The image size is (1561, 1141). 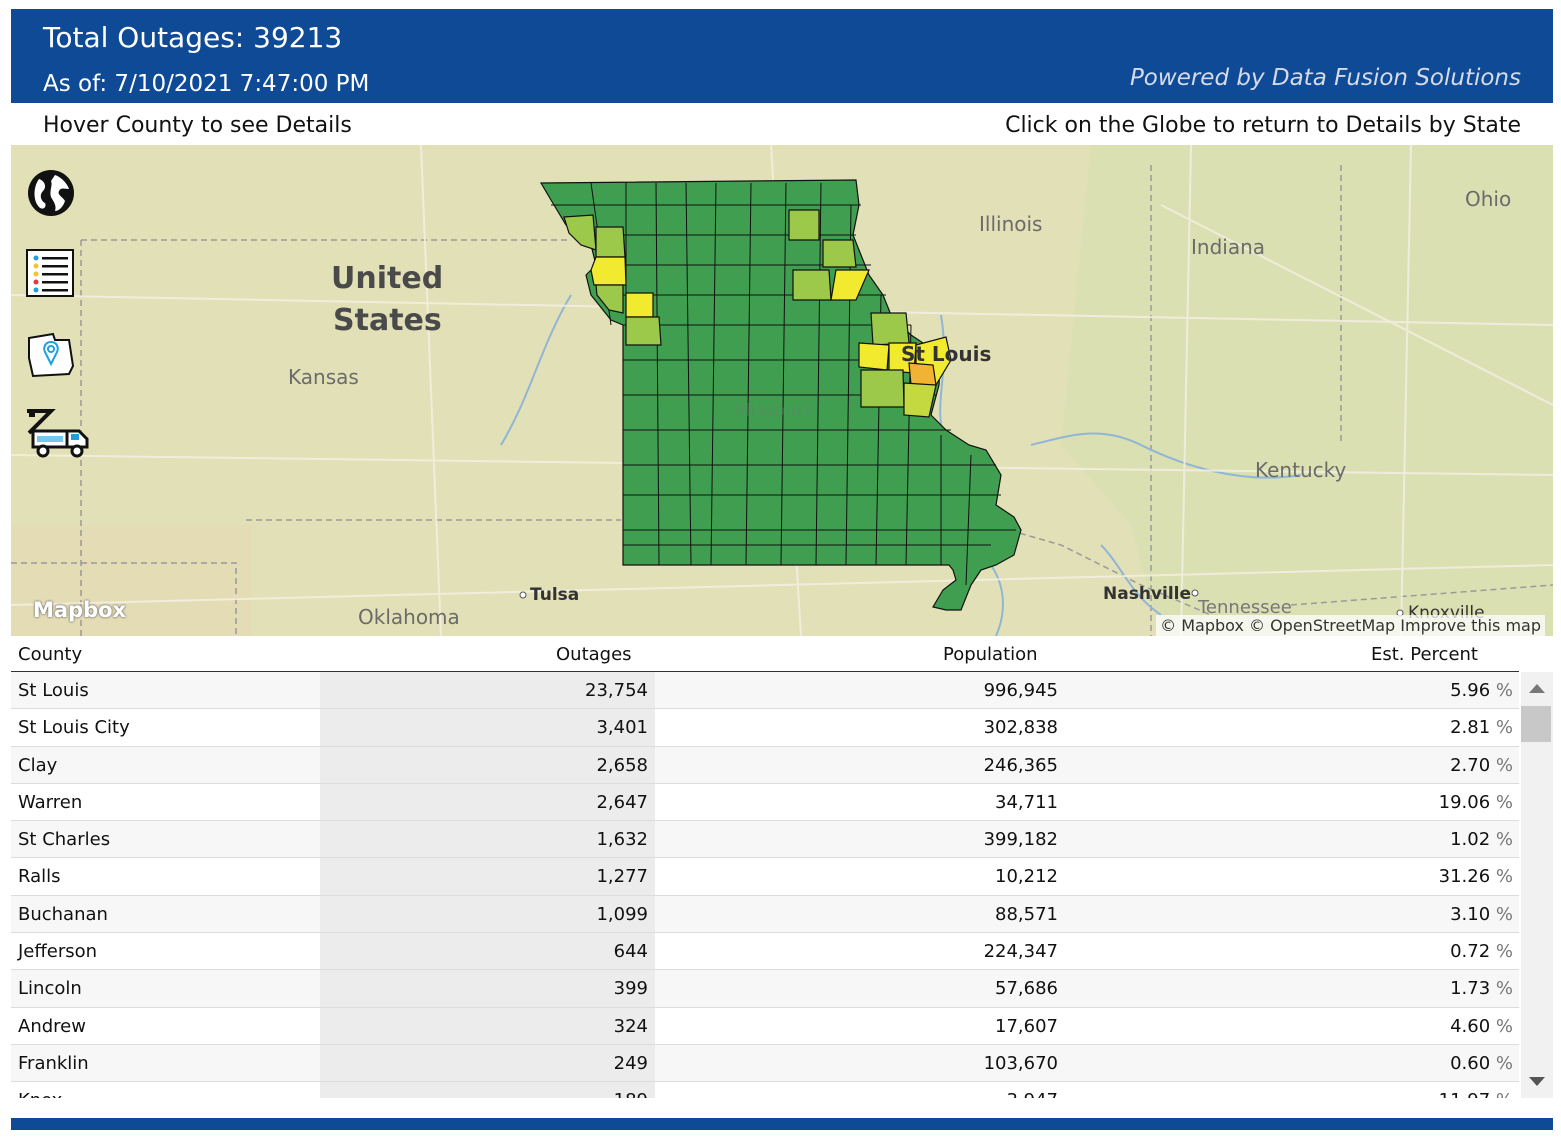 I want to click on cell-county: Buchanan, so click(x=63, y=914).